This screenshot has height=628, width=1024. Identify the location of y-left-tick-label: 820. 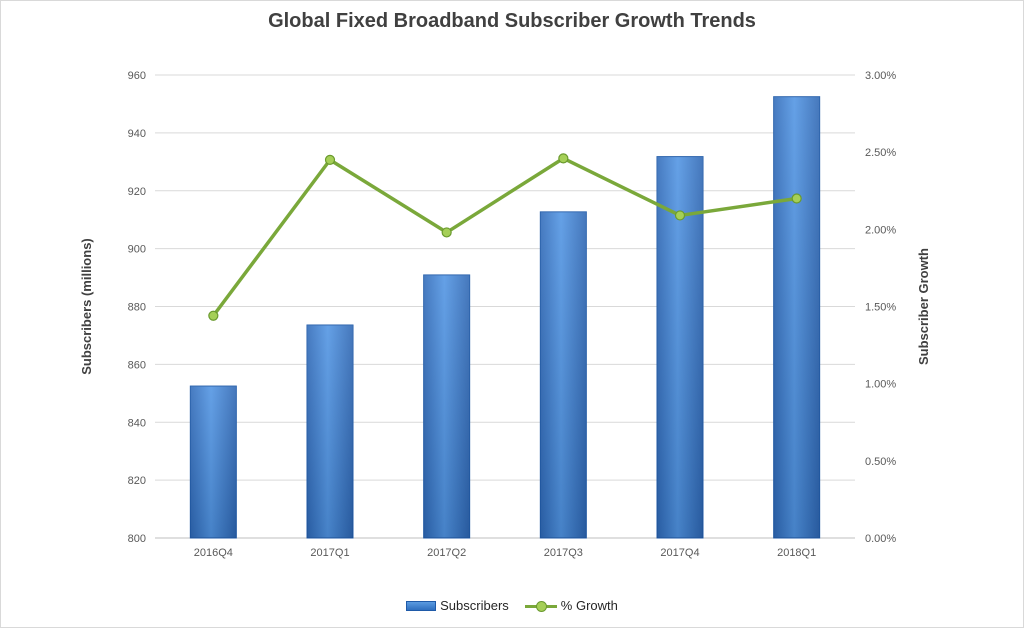
(137, 481).